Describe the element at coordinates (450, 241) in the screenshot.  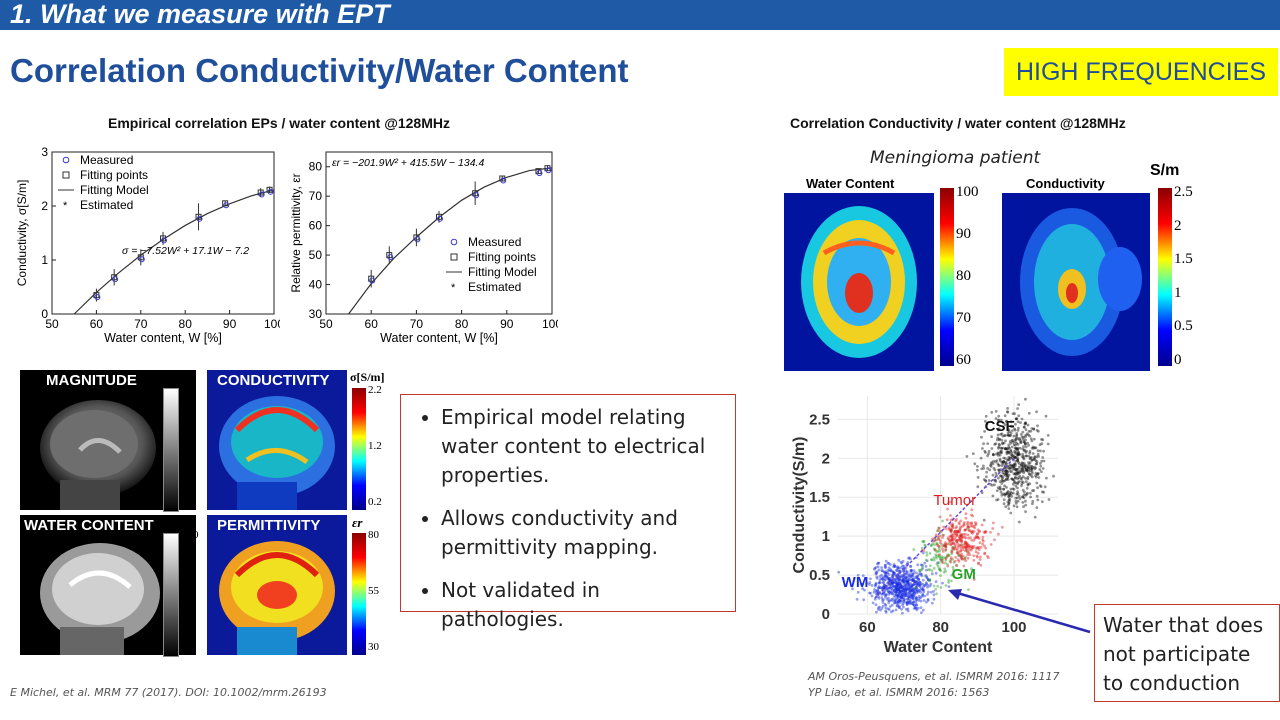
I see `fitting-model-line` at that location.